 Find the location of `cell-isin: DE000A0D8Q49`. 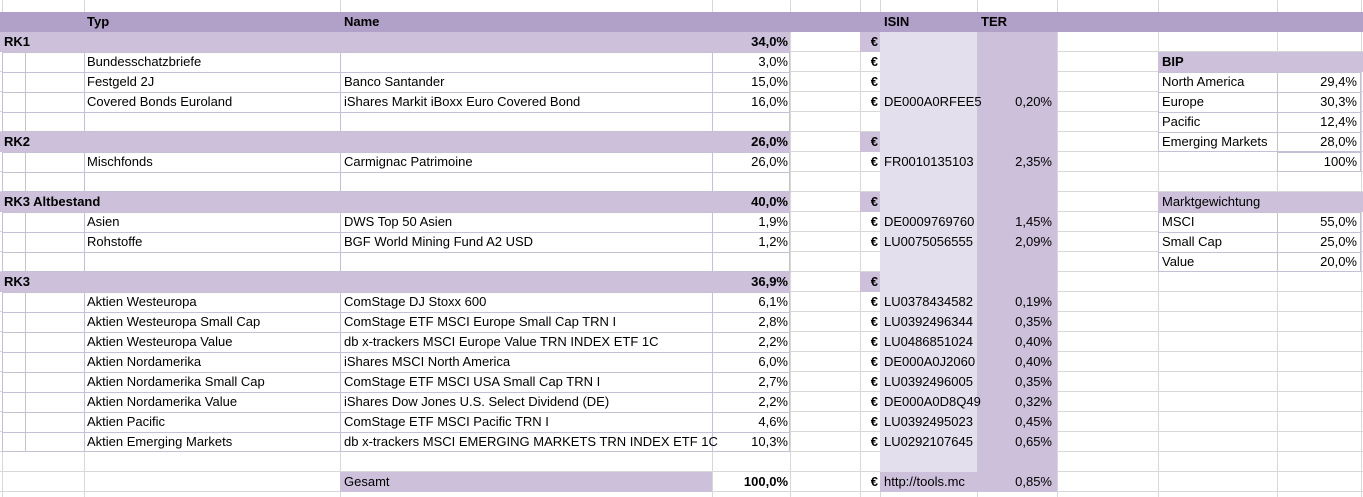

cell-isin: DE000A0D8Q49 is located at coordinates (932, 401).